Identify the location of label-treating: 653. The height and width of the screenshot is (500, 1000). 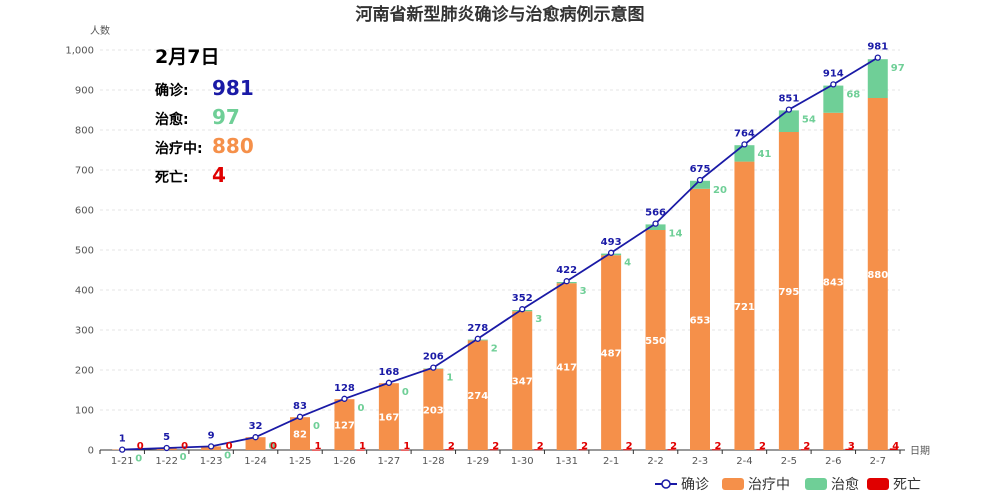
(700, 320).